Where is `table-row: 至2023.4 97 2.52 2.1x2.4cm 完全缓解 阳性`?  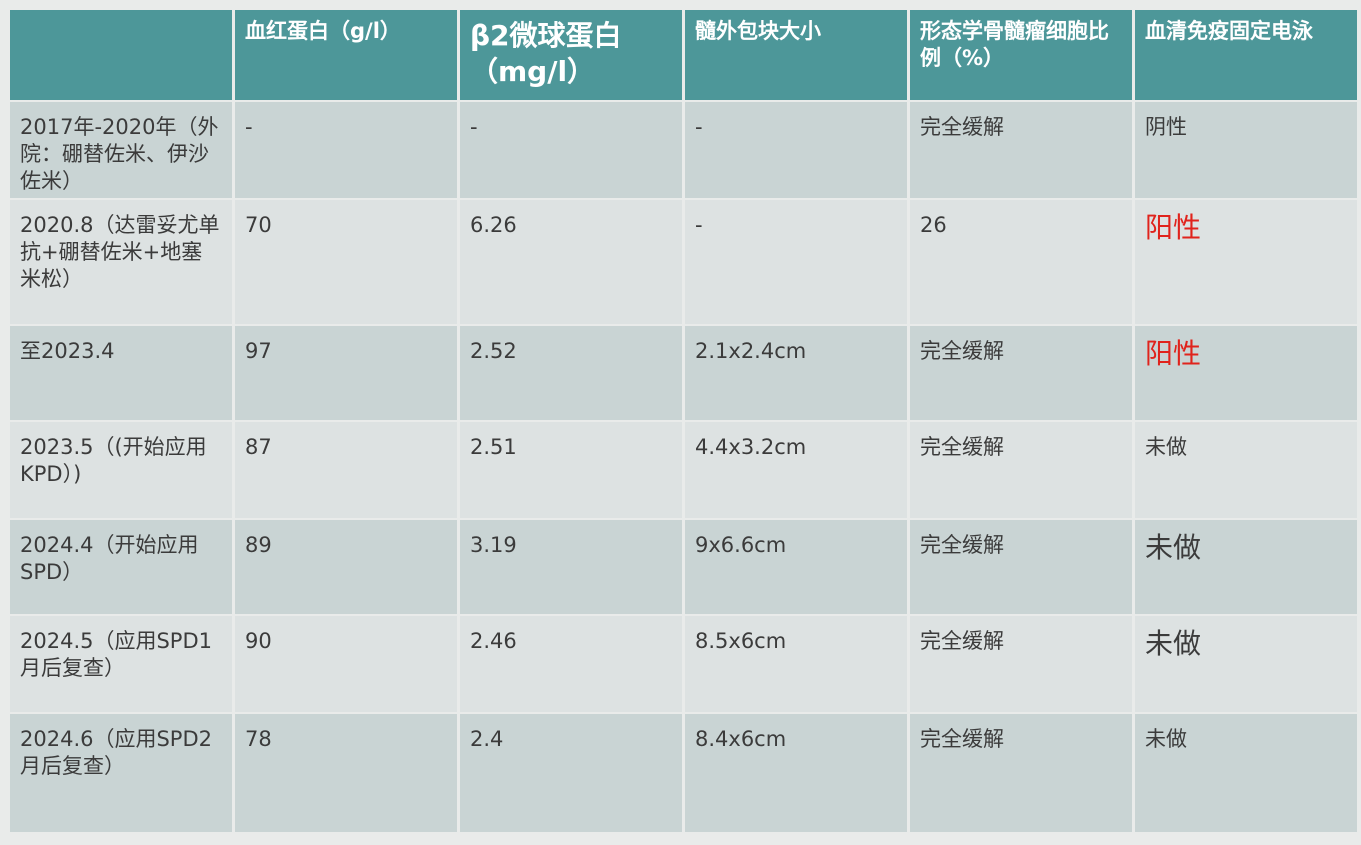
table-row: 至2023.4 97 2.52 2.1x2.4cm 完全缓解 阳性 is located at coordinates (683, 373).